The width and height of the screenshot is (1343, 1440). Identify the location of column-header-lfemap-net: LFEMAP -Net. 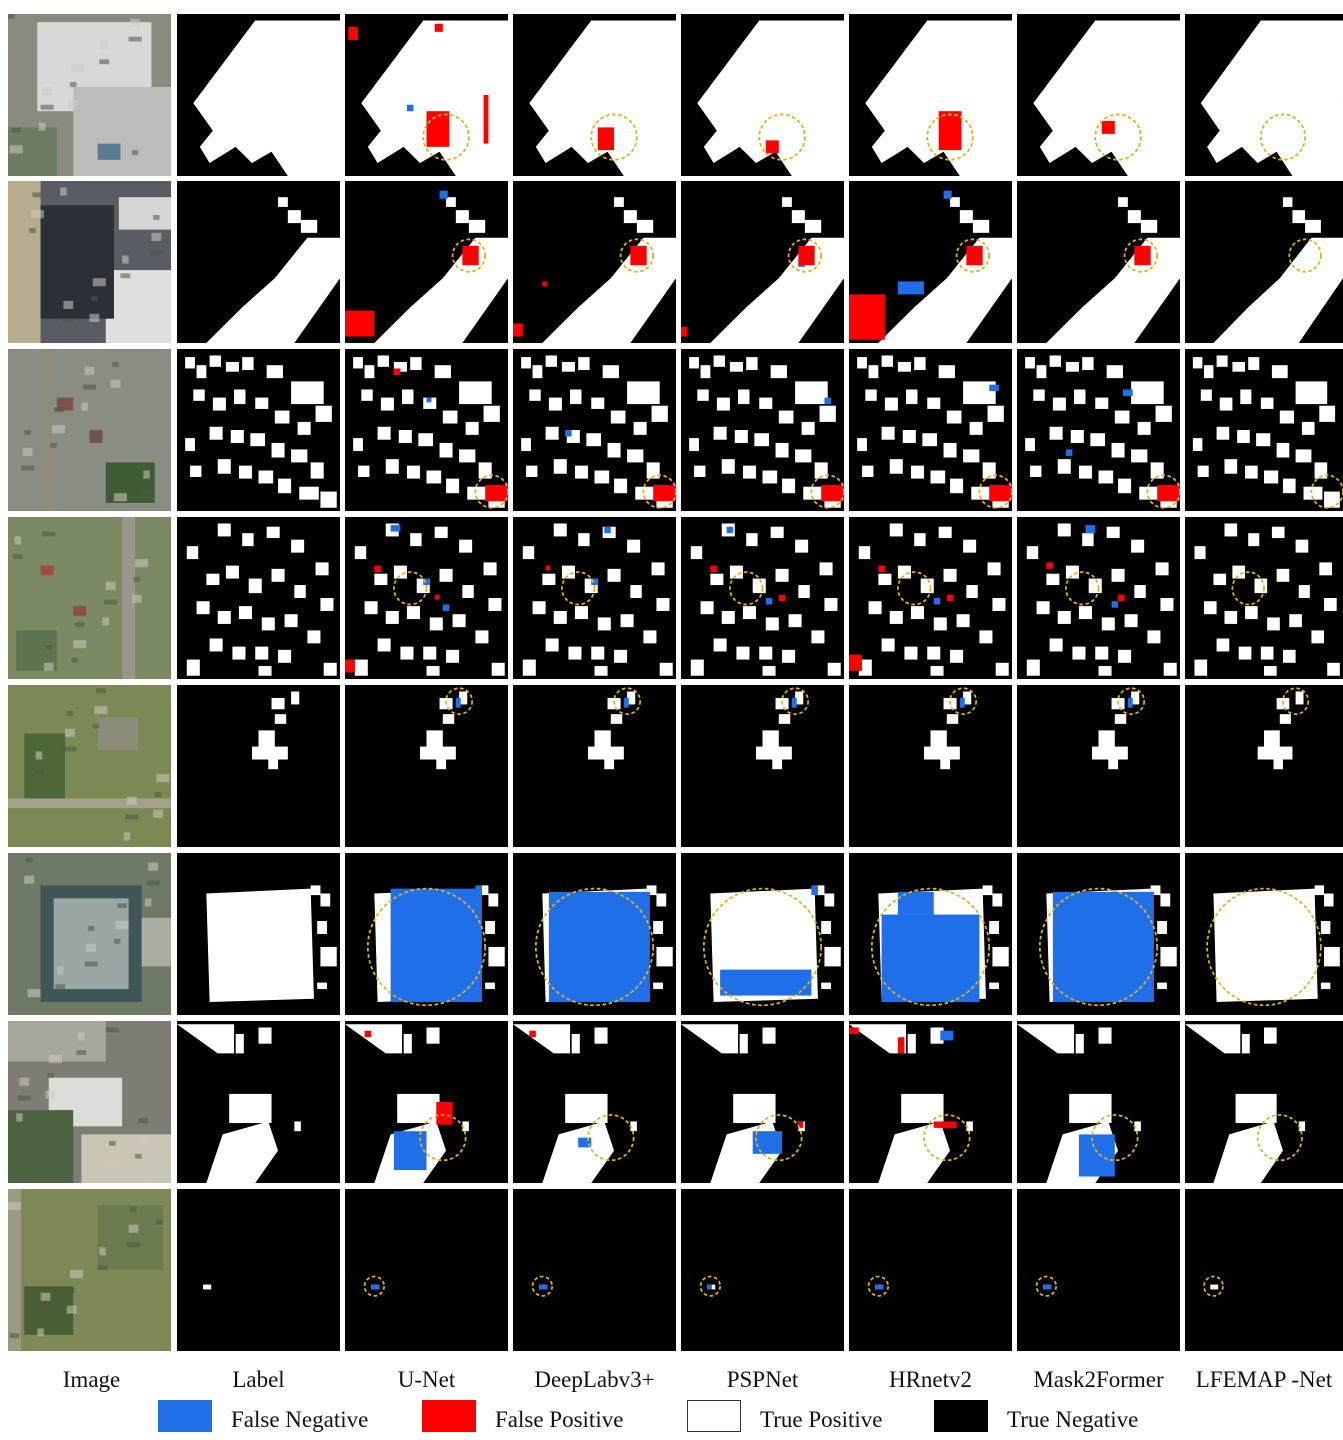
(1264, 1379).